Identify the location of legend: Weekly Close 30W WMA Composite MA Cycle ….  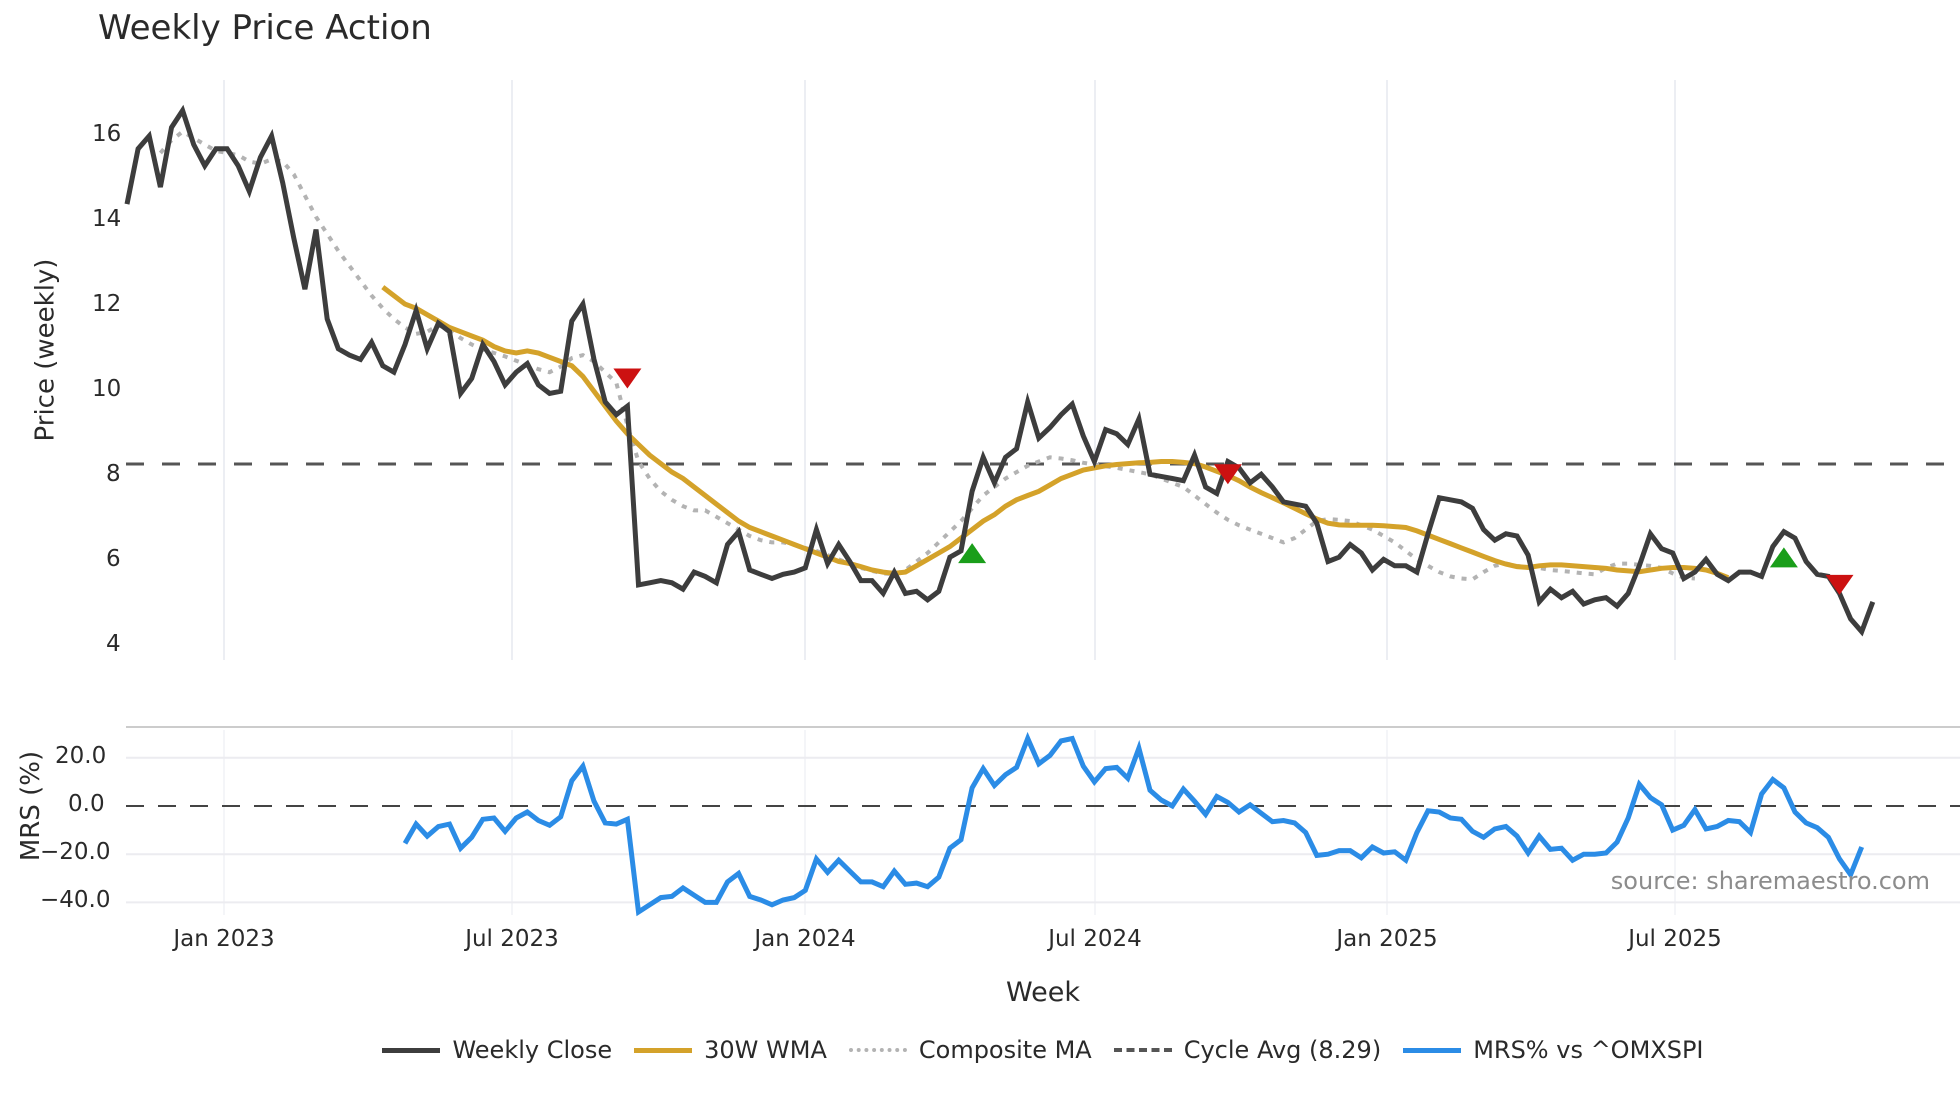
(980, 1050).